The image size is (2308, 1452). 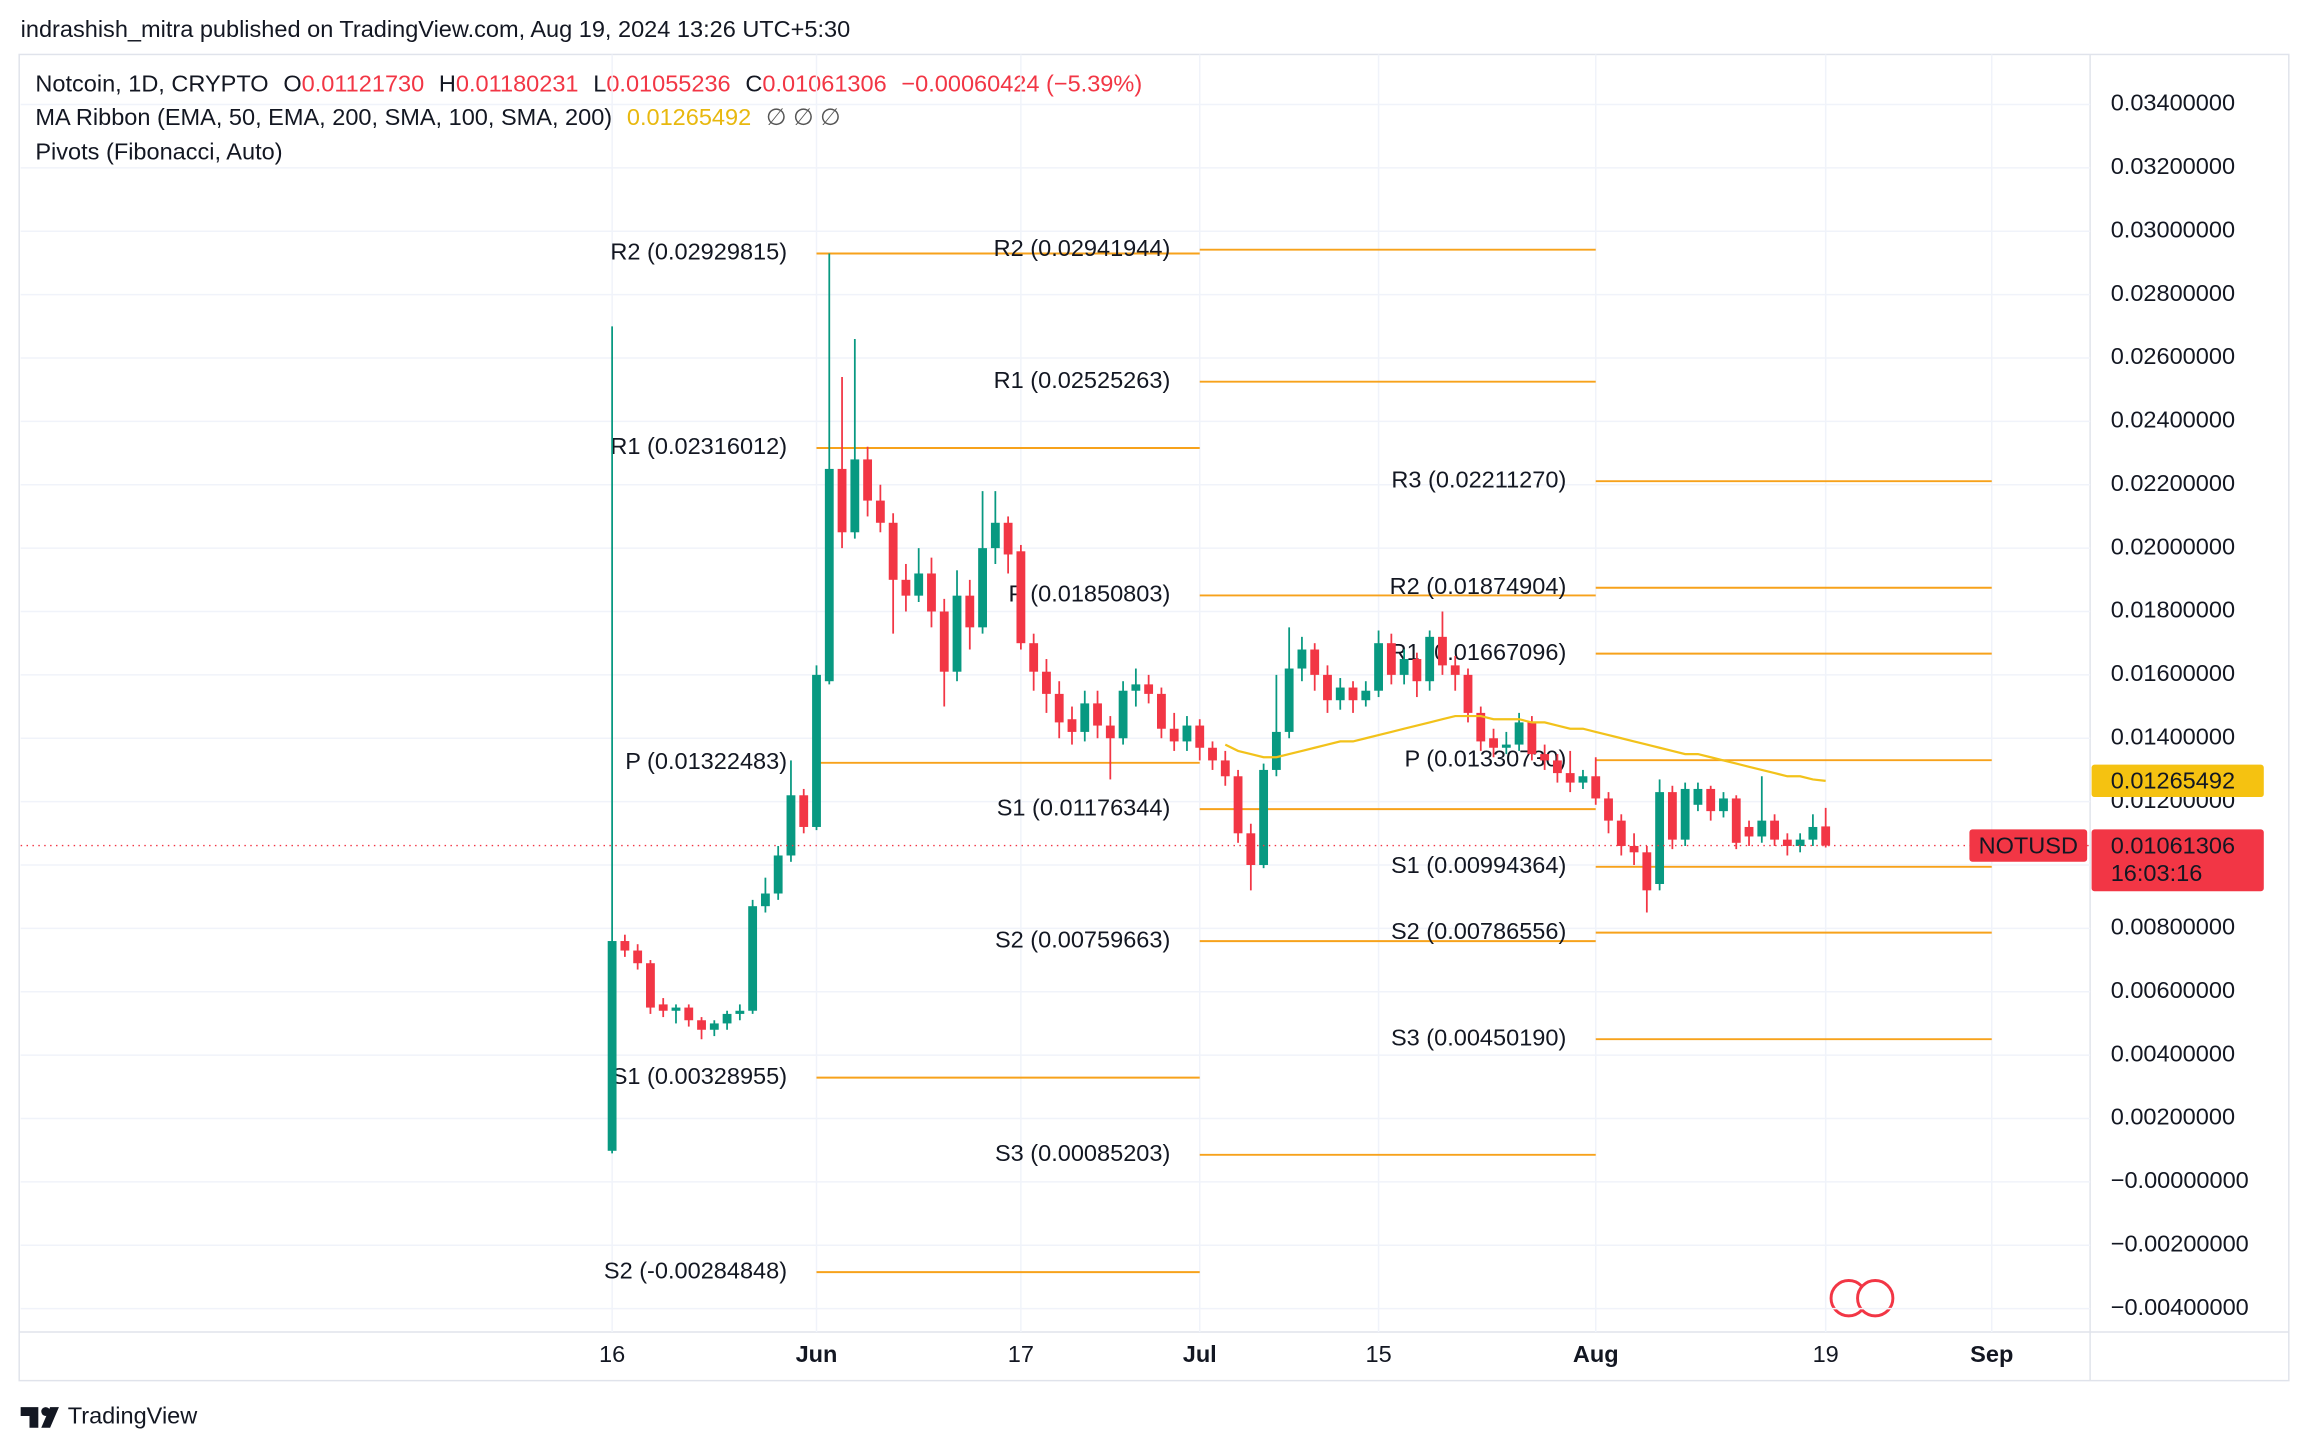 What do you see at coordinates (2173, 546) in the screenshot?
I see `y-tick-label: 0.02000000` at bounding box center [2173, 546].